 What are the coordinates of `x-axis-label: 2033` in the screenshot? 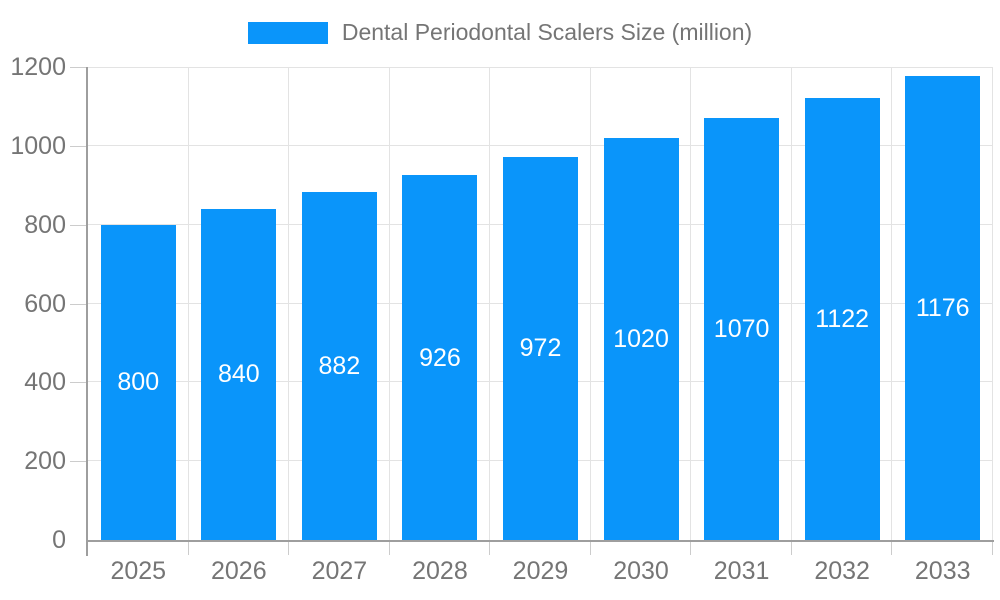 It's located at (942, 571).